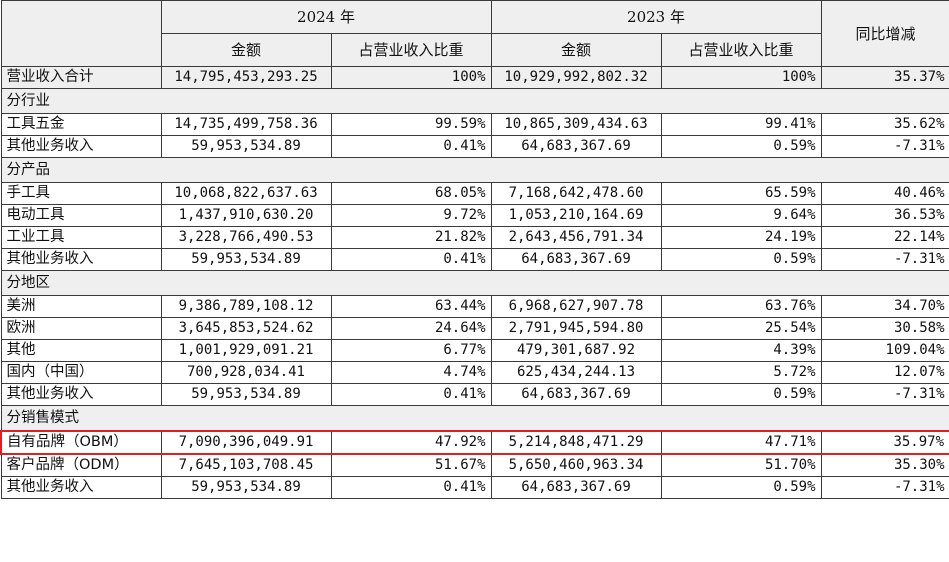 This screenshot has height=562, width=949. What do you see at coordinates (884, 33) in the screenshot?
I see `header-yoy-change: 同比增减` at bounding box center [884, 33].